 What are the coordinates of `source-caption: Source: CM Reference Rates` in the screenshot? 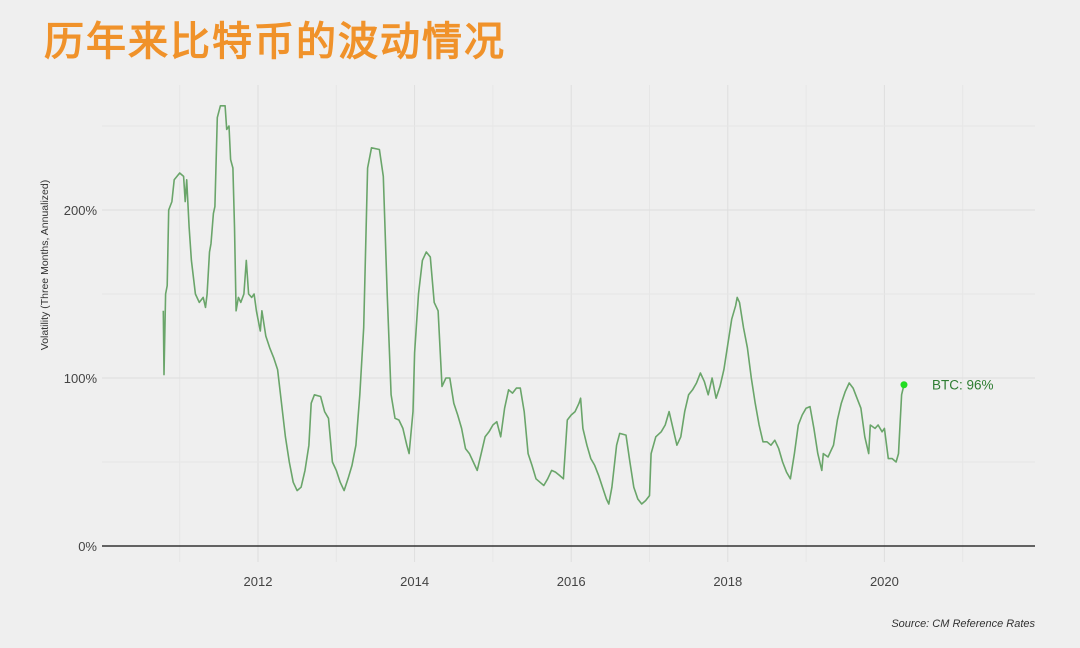 It's located at (963, 624).